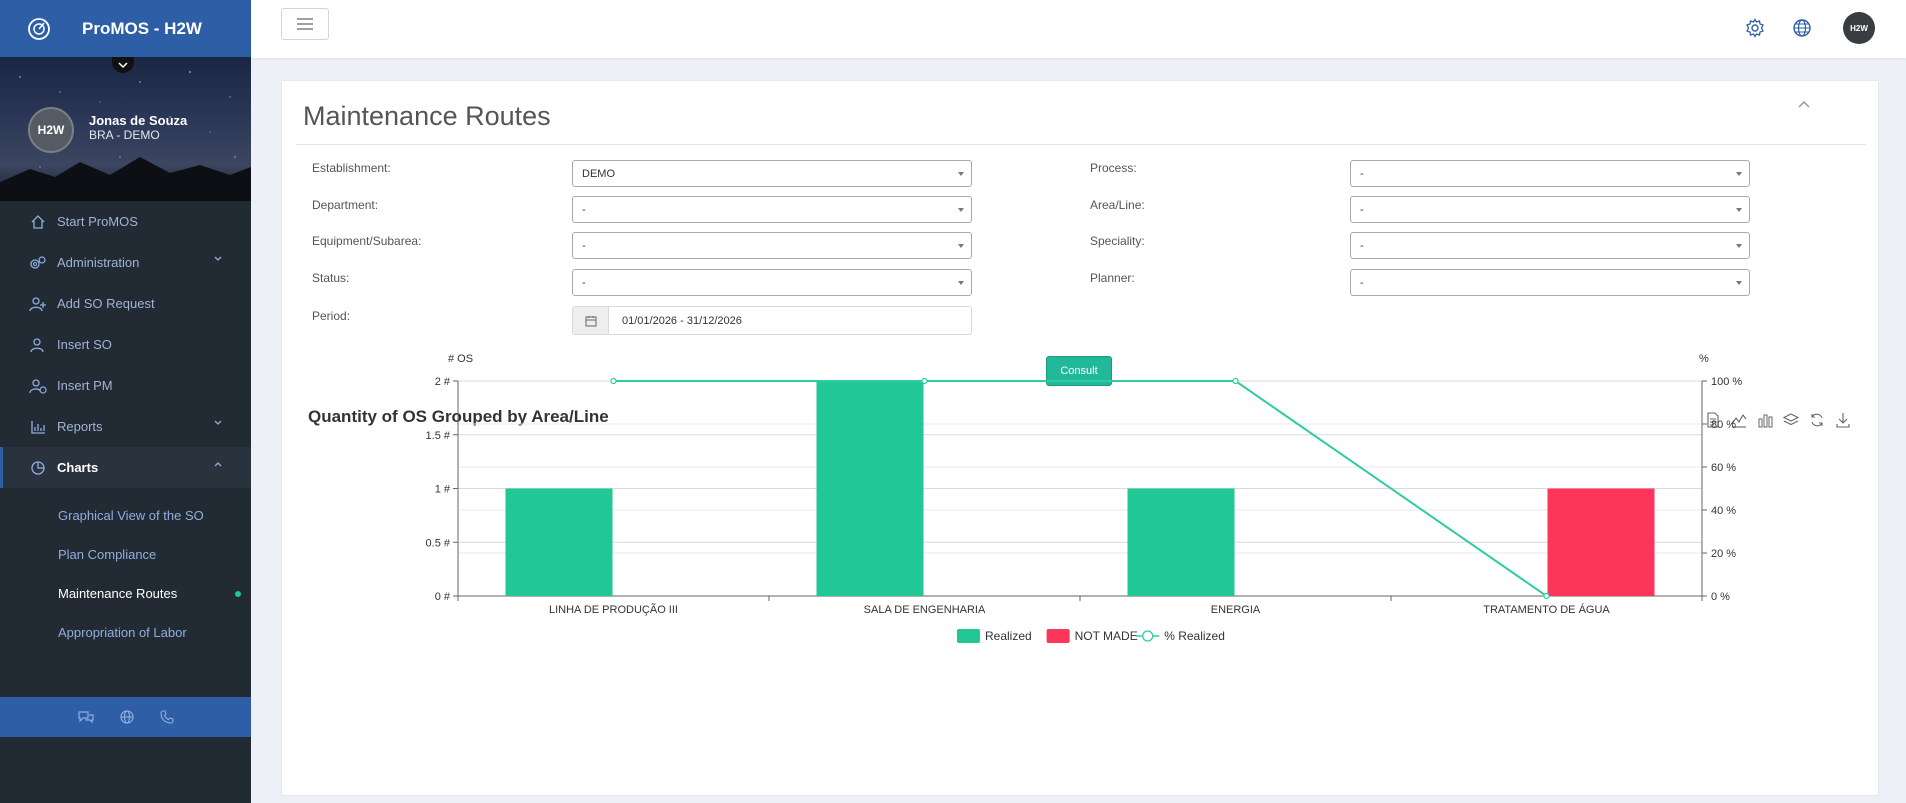 The width and height of the screenshot is (1906, 803). Describe the element at coordinates (1546, 609) in the screenshot. I see `x-axis-label: TRATAMENTO DE ÁGUA` at that location.